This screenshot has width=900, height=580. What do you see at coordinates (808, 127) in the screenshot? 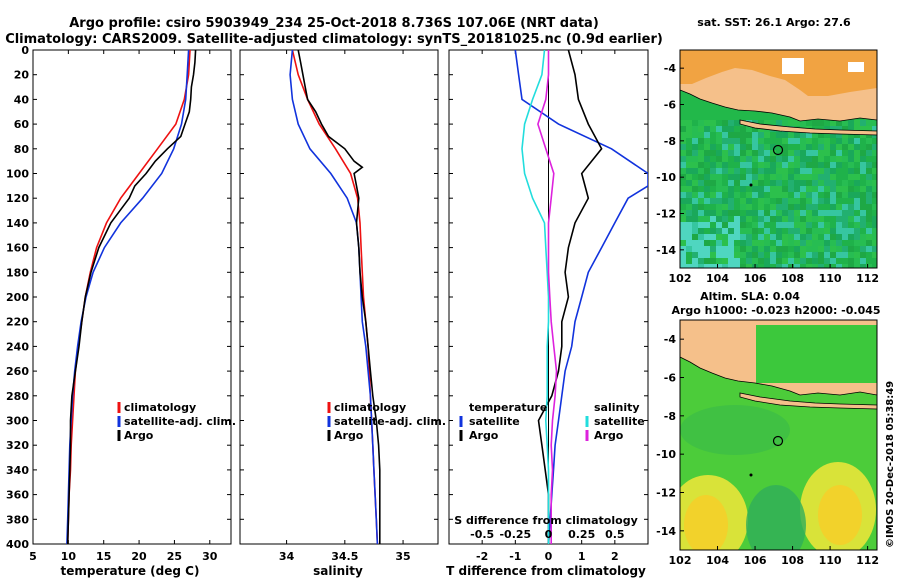
I see `sst-java-coast` at bounding box center [808, 127].